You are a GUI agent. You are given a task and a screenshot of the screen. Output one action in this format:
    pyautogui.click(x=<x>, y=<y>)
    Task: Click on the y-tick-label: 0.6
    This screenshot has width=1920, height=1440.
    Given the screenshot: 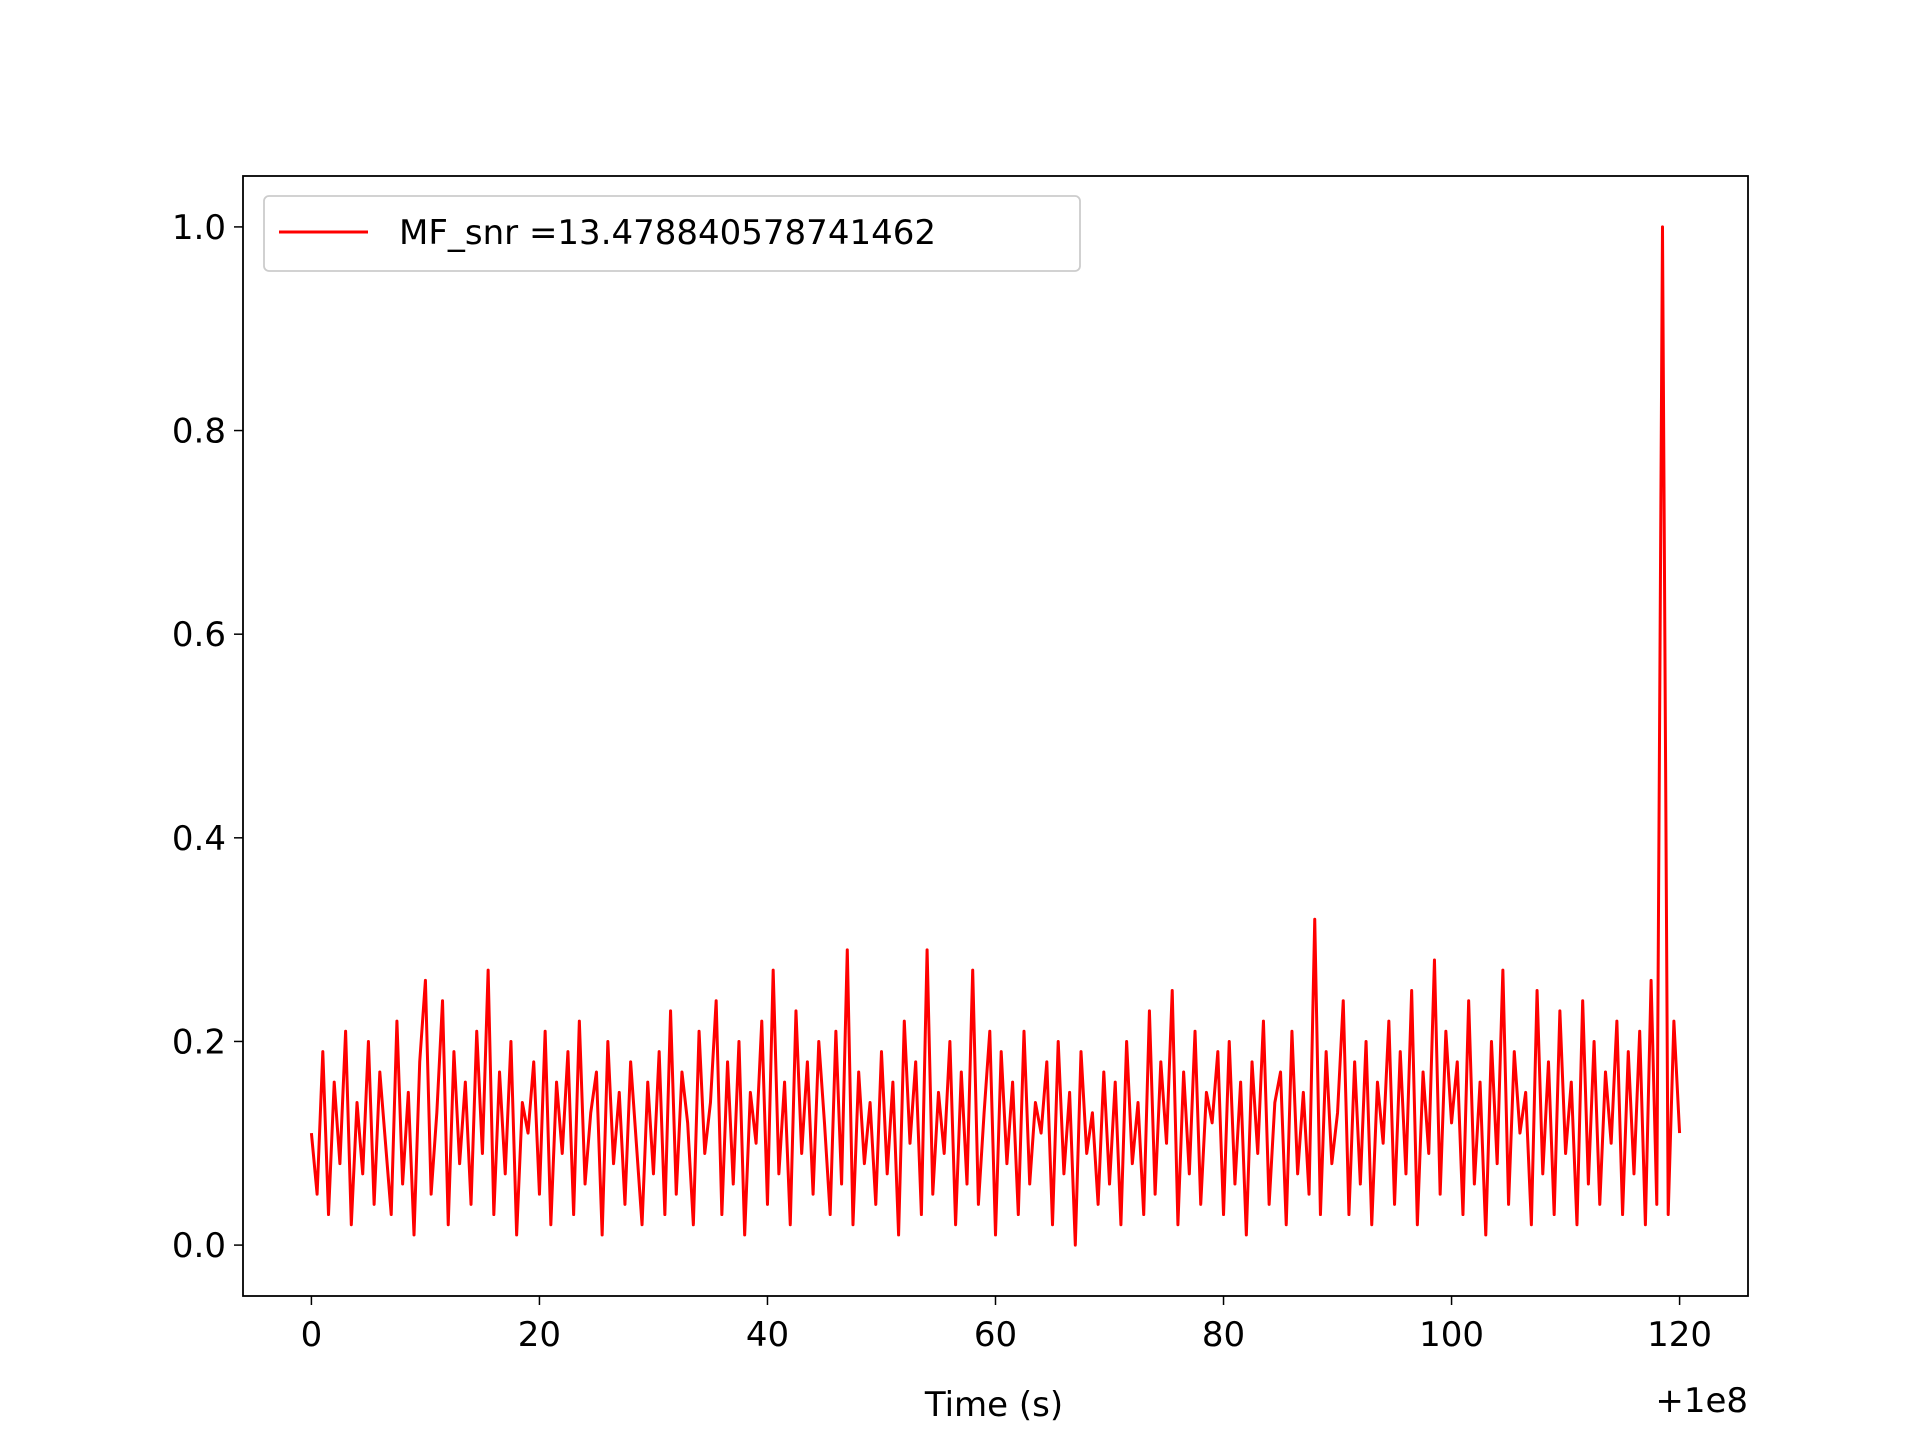 What is the action you would take?
    pyautogui.click(x=199, y=635)
    